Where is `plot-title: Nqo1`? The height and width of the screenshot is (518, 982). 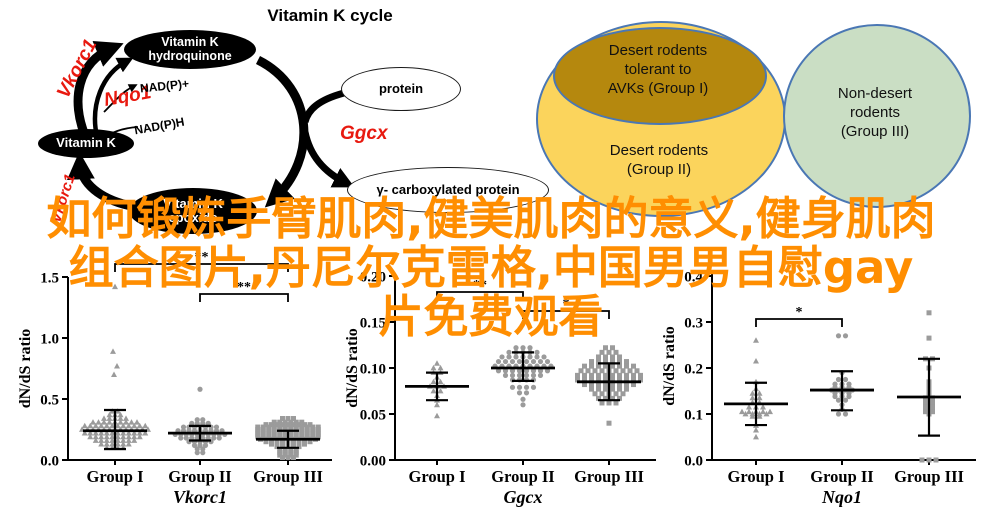 plot-title: Nqo1 is located at coordinates (841, 497).